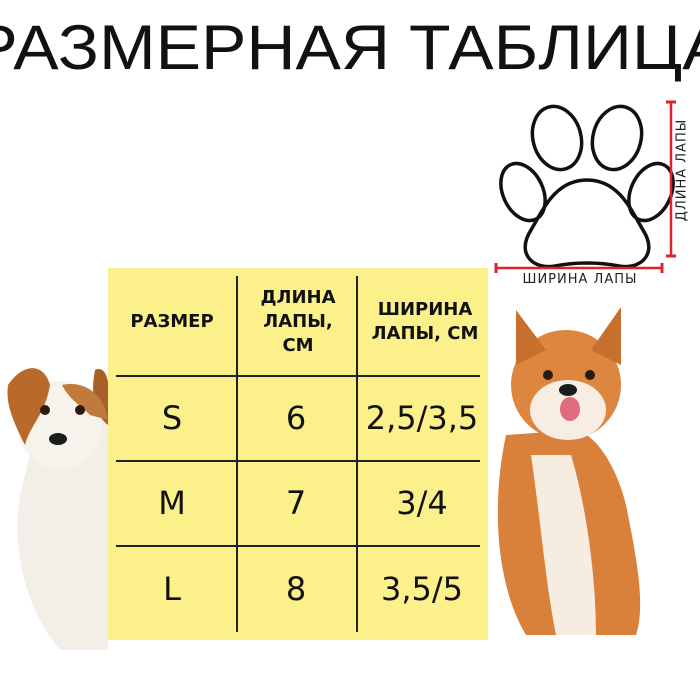 The height and width of the screenshot is (700, 700). I want to click on length-measure-line, so click(671, 179).